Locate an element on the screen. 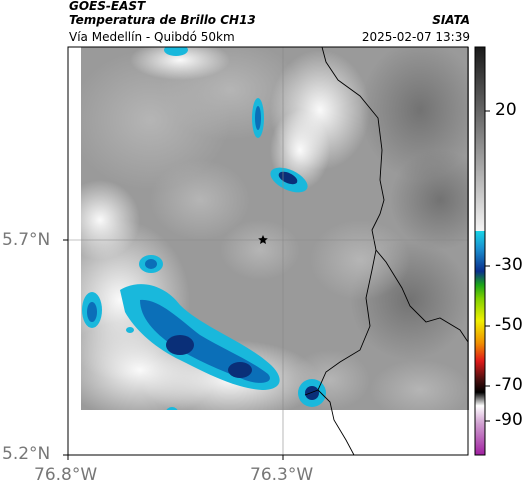 The image size is (526, 491). lon-tick-label: 76.8°W is located at coordinates (66, 475).